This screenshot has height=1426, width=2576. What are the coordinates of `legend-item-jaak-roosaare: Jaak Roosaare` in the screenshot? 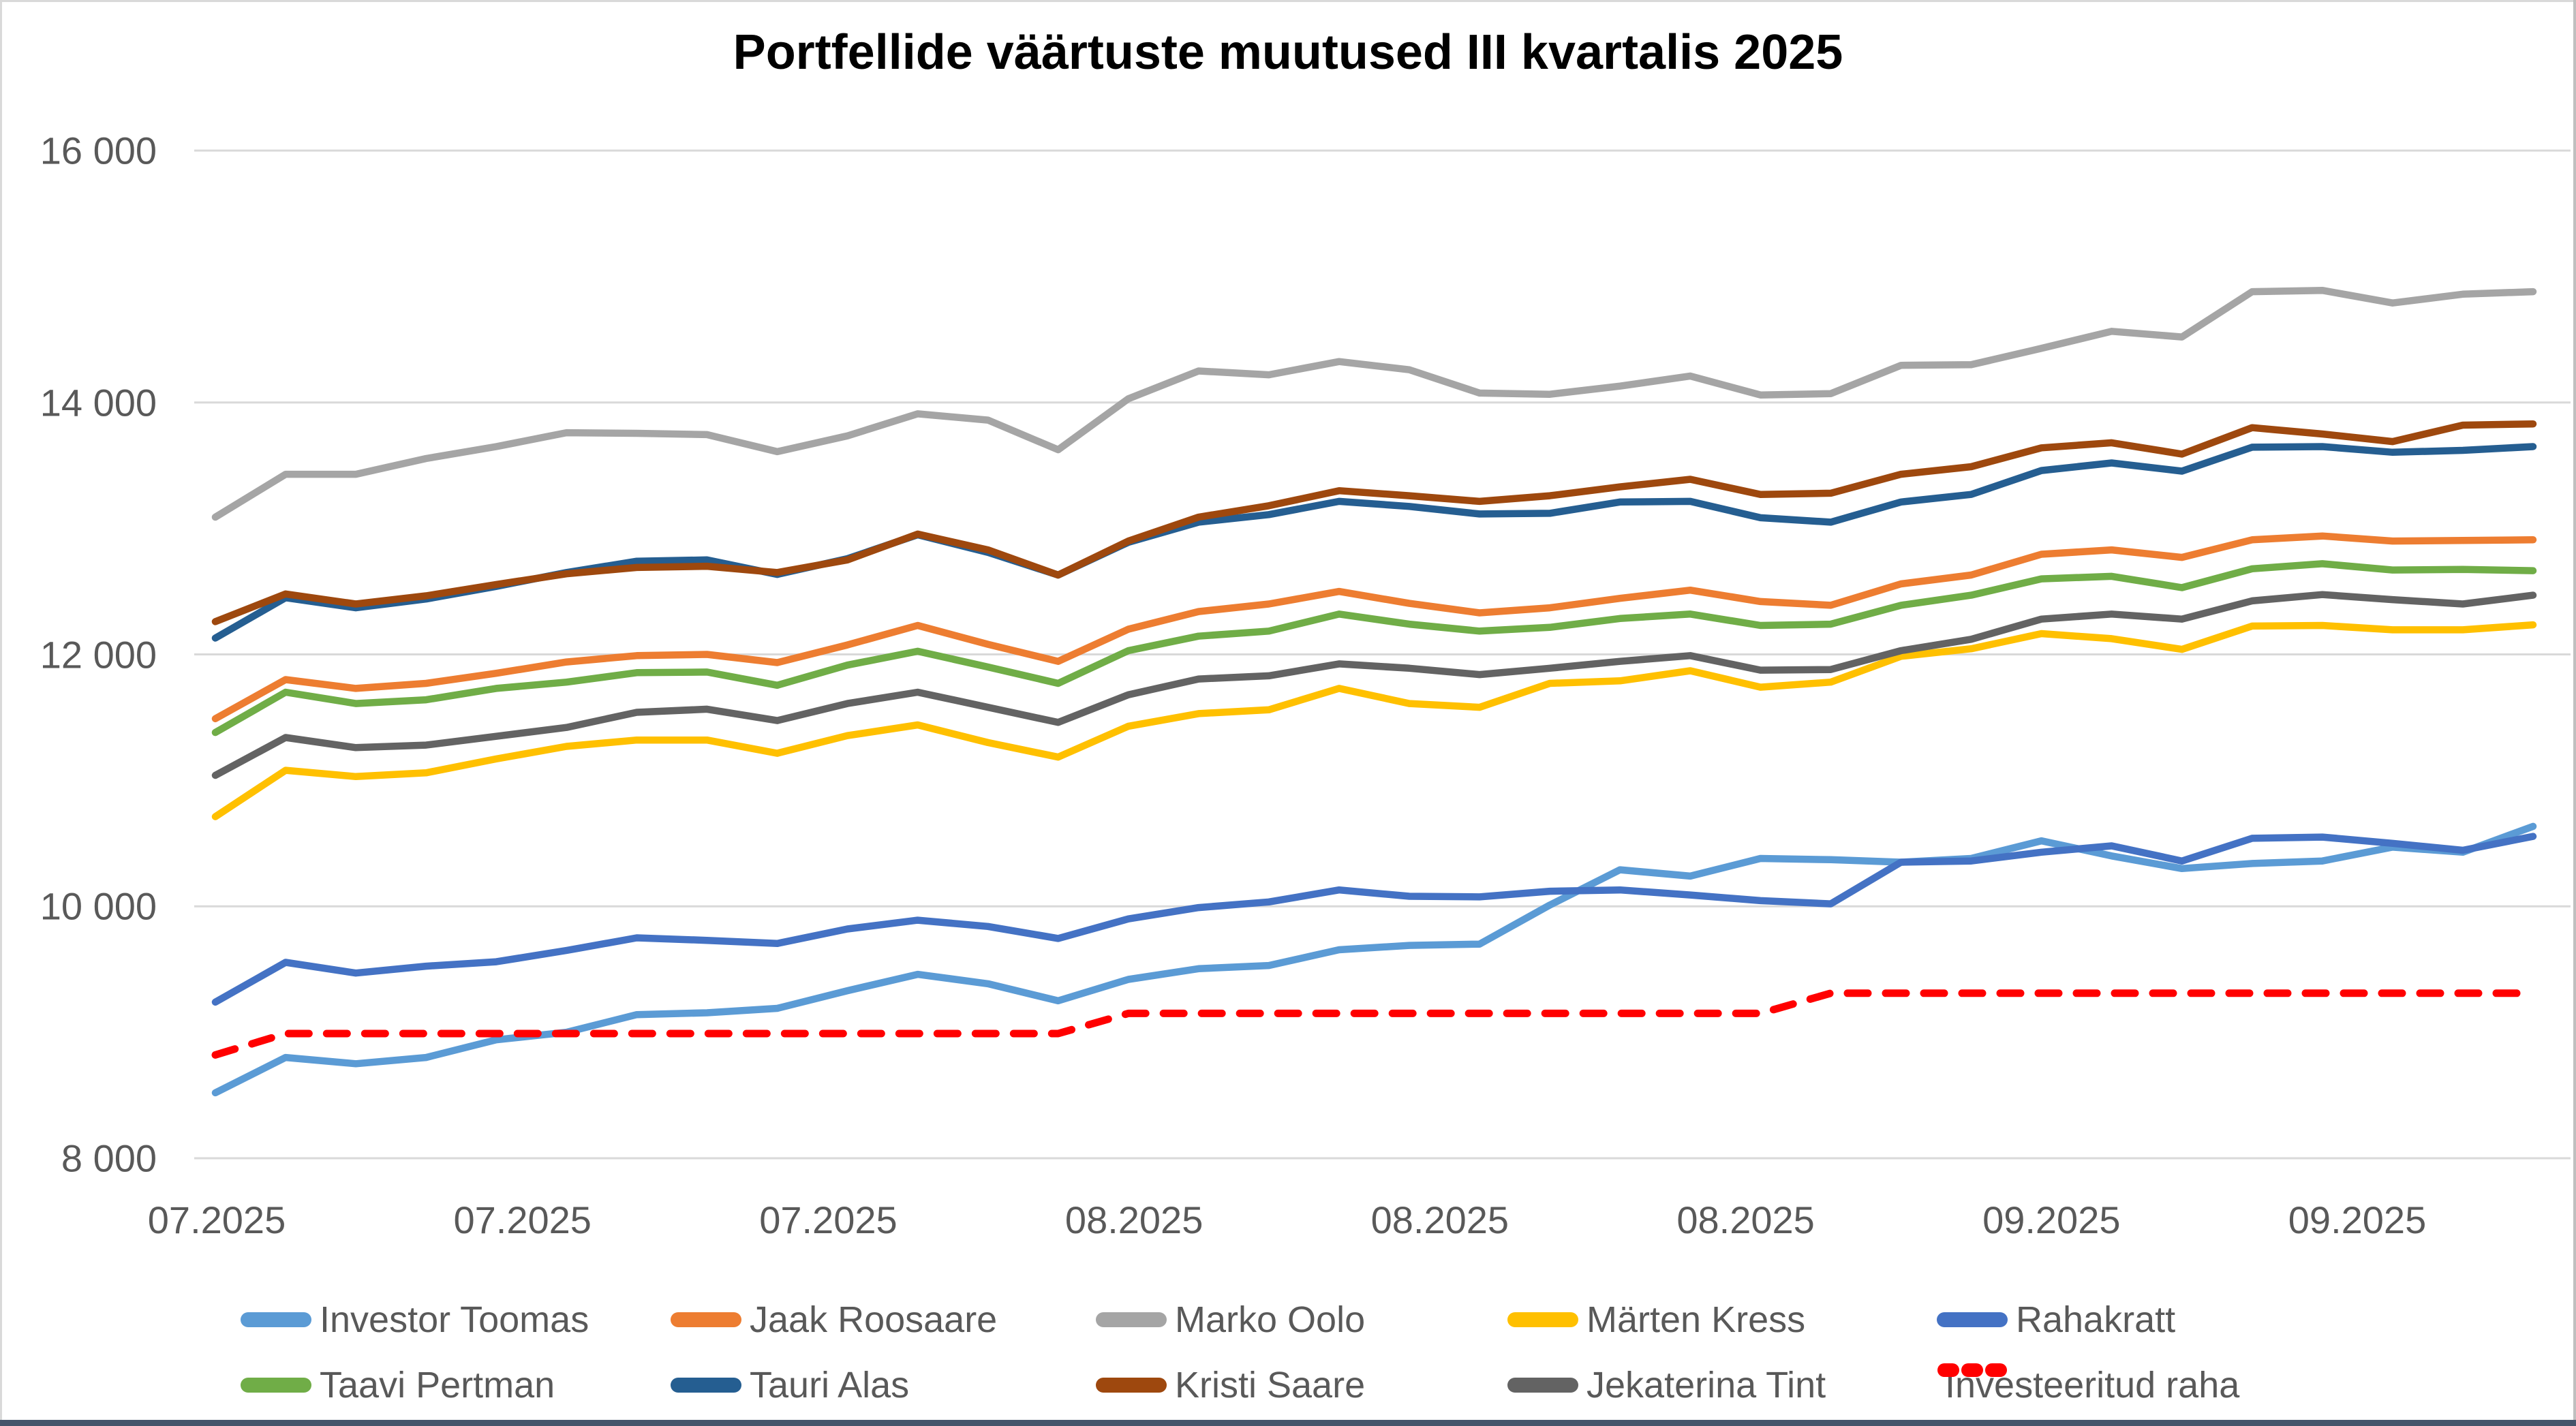 It's located at (834, 1319).